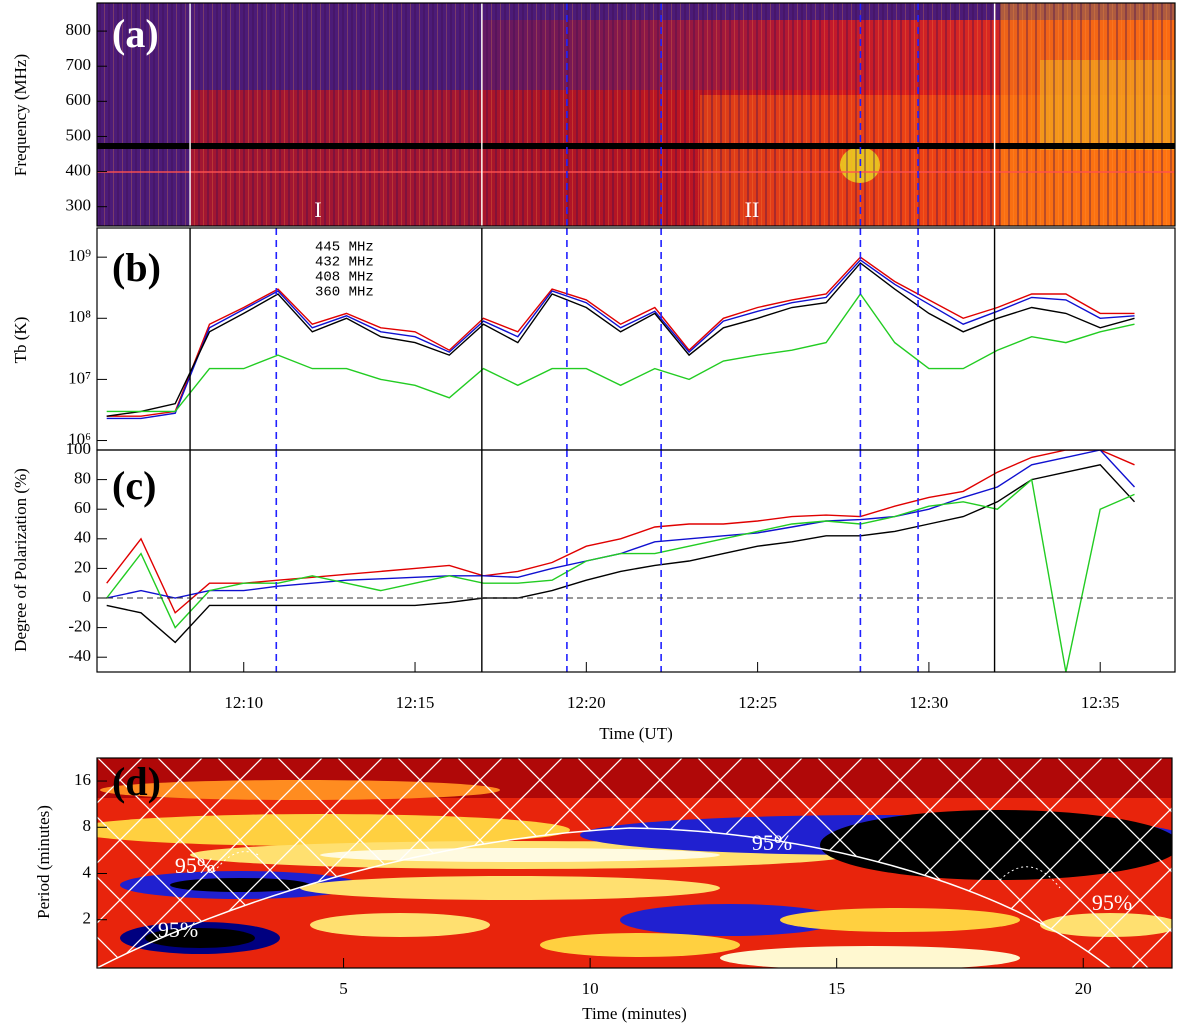 Image resolution: width=1185 pixels, height=1032 pixels. I want to click on y-tick-label: 700, so click(79, 64).